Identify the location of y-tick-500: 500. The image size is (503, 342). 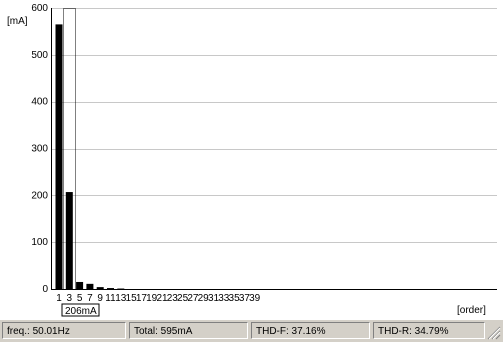
(39, 55).